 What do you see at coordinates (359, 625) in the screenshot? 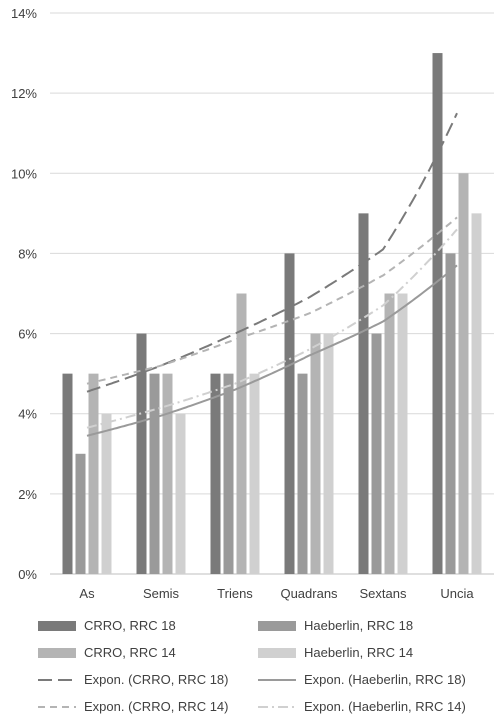
I see `legend-label: Haeberlin, RRC 18` at bounding box center [359, 625].